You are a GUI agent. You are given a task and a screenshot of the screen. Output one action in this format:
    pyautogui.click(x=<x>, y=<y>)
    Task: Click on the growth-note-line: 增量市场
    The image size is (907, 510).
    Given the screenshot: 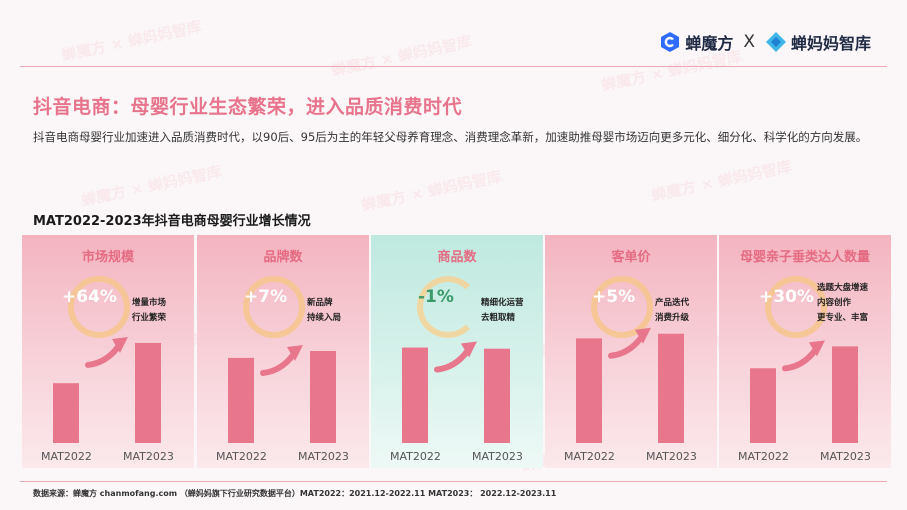 What is the action you would take?
    pyautogui.click(x=149, y=303)
    